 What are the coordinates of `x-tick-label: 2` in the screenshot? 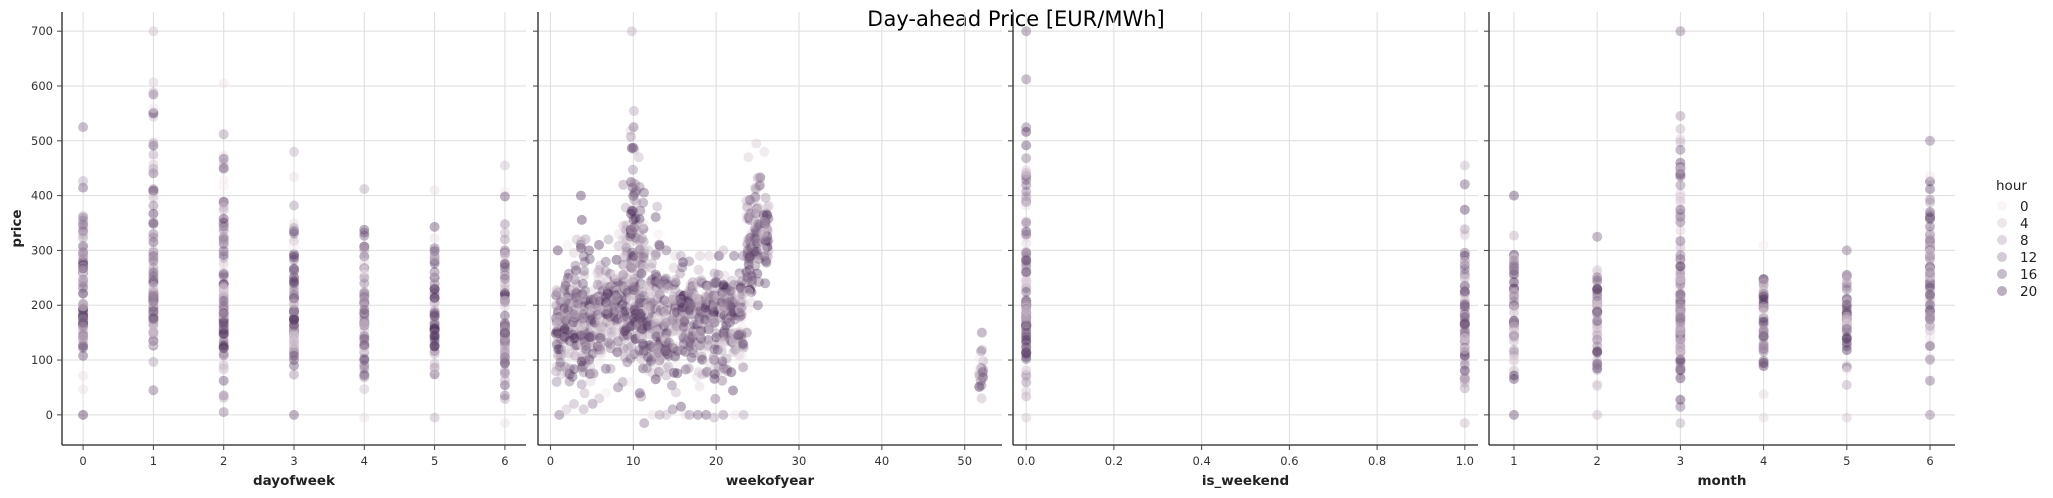 It's located at (1597, 461).